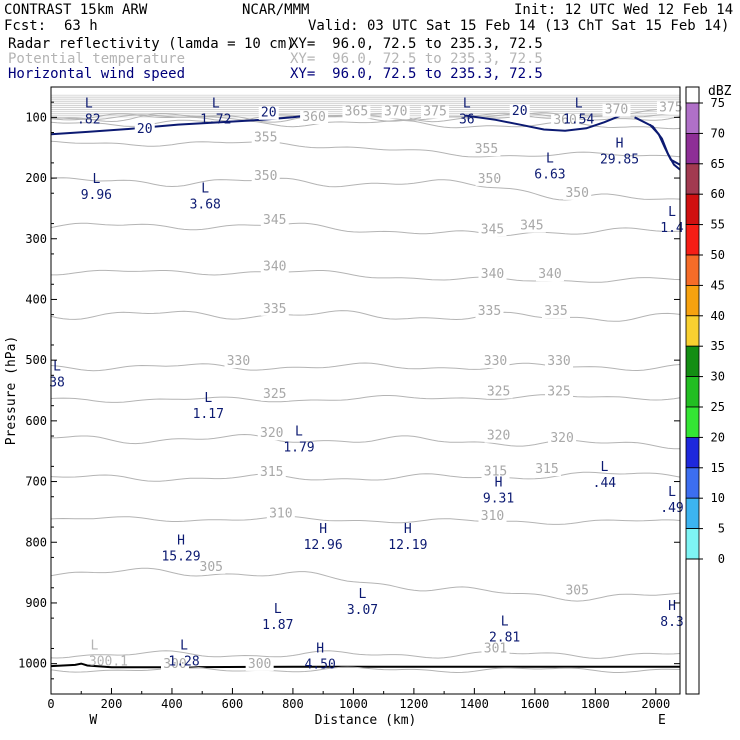 The width and height of the screenshot is (740, 740). I want to click on x-tick-label: 1600, so click(534, 704).